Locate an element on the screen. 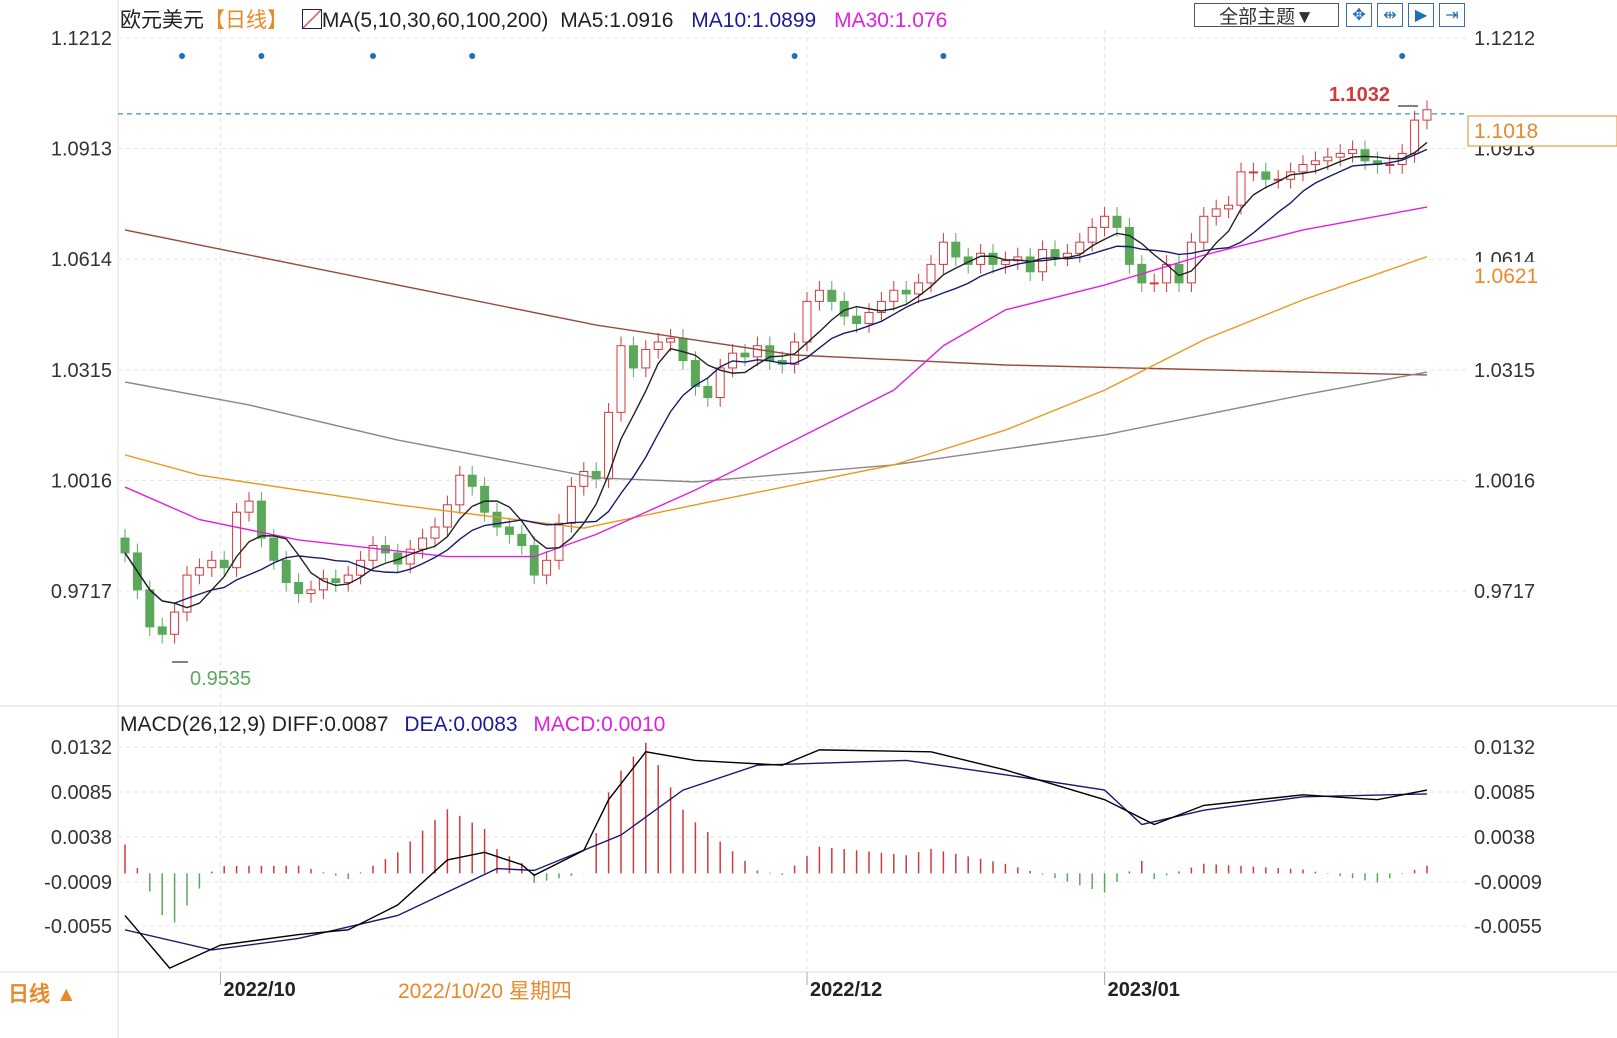 The height and width of the screenshot is (1038, 1617). macd-tick-right: 0.0038 is located at coordinates (1504, 838).